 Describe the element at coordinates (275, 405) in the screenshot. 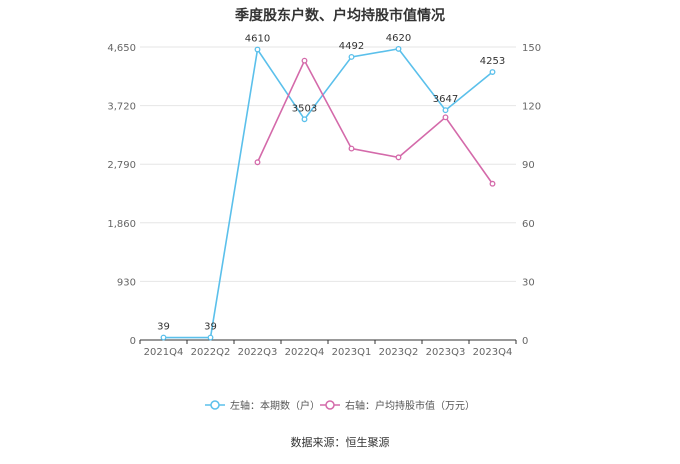

I see `legend-label: 左轴：本期数（户）` at that location.